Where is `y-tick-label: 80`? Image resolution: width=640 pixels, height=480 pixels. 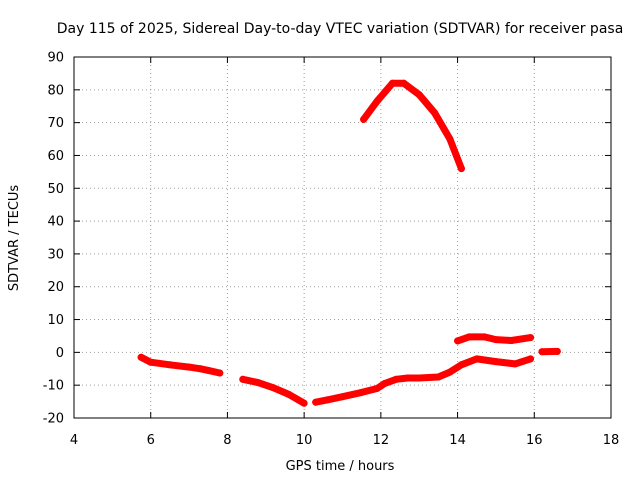 y-tick-label: 80 is located at coordinates (55, 90).